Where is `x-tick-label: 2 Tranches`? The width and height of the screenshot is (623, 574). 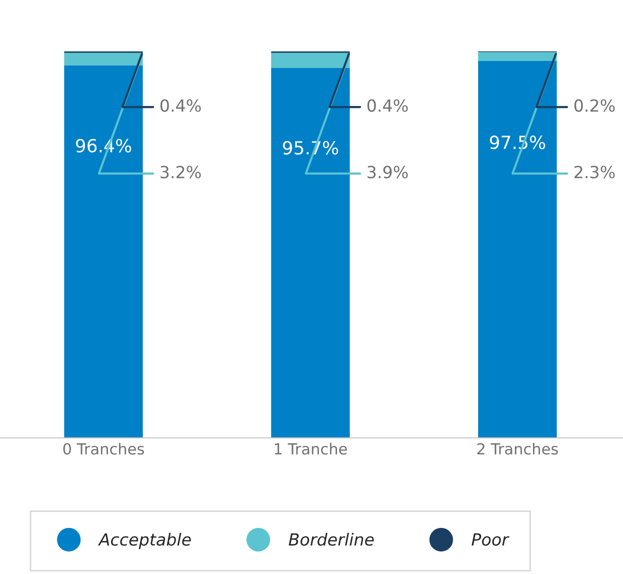
x-tick-label: 2 Tranches is located at coordinates (517, 448).